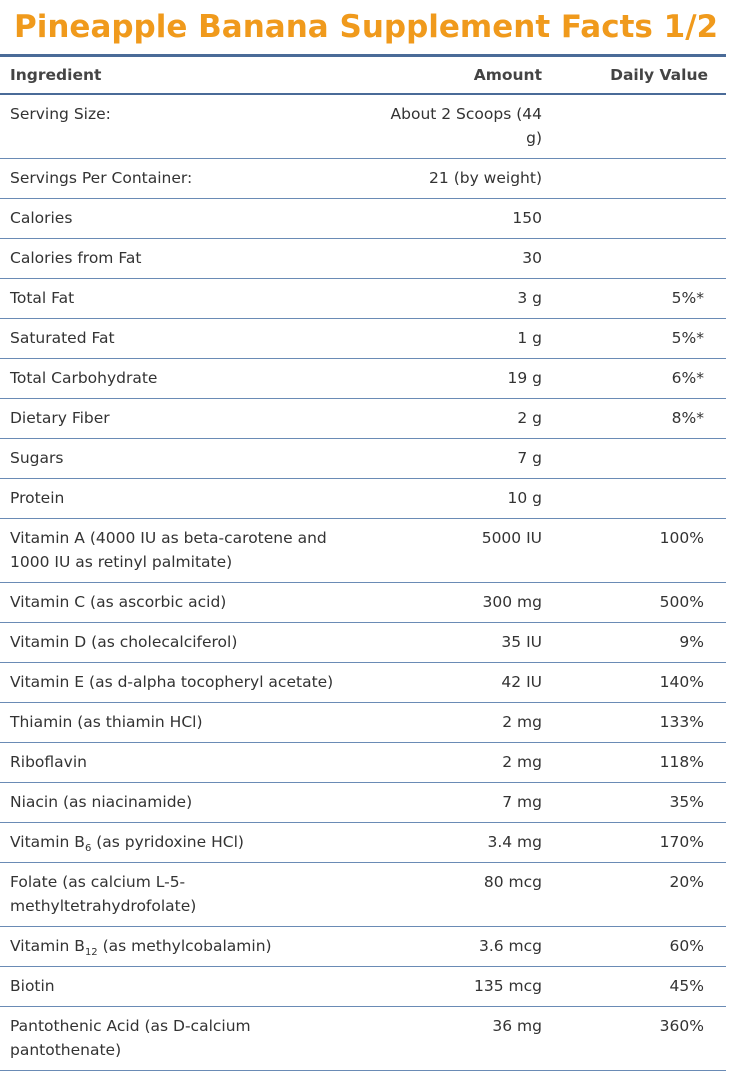  Describe the element at coordinates (636, 418) in the screenshot. I see `daily-value: 8%*` at that location.